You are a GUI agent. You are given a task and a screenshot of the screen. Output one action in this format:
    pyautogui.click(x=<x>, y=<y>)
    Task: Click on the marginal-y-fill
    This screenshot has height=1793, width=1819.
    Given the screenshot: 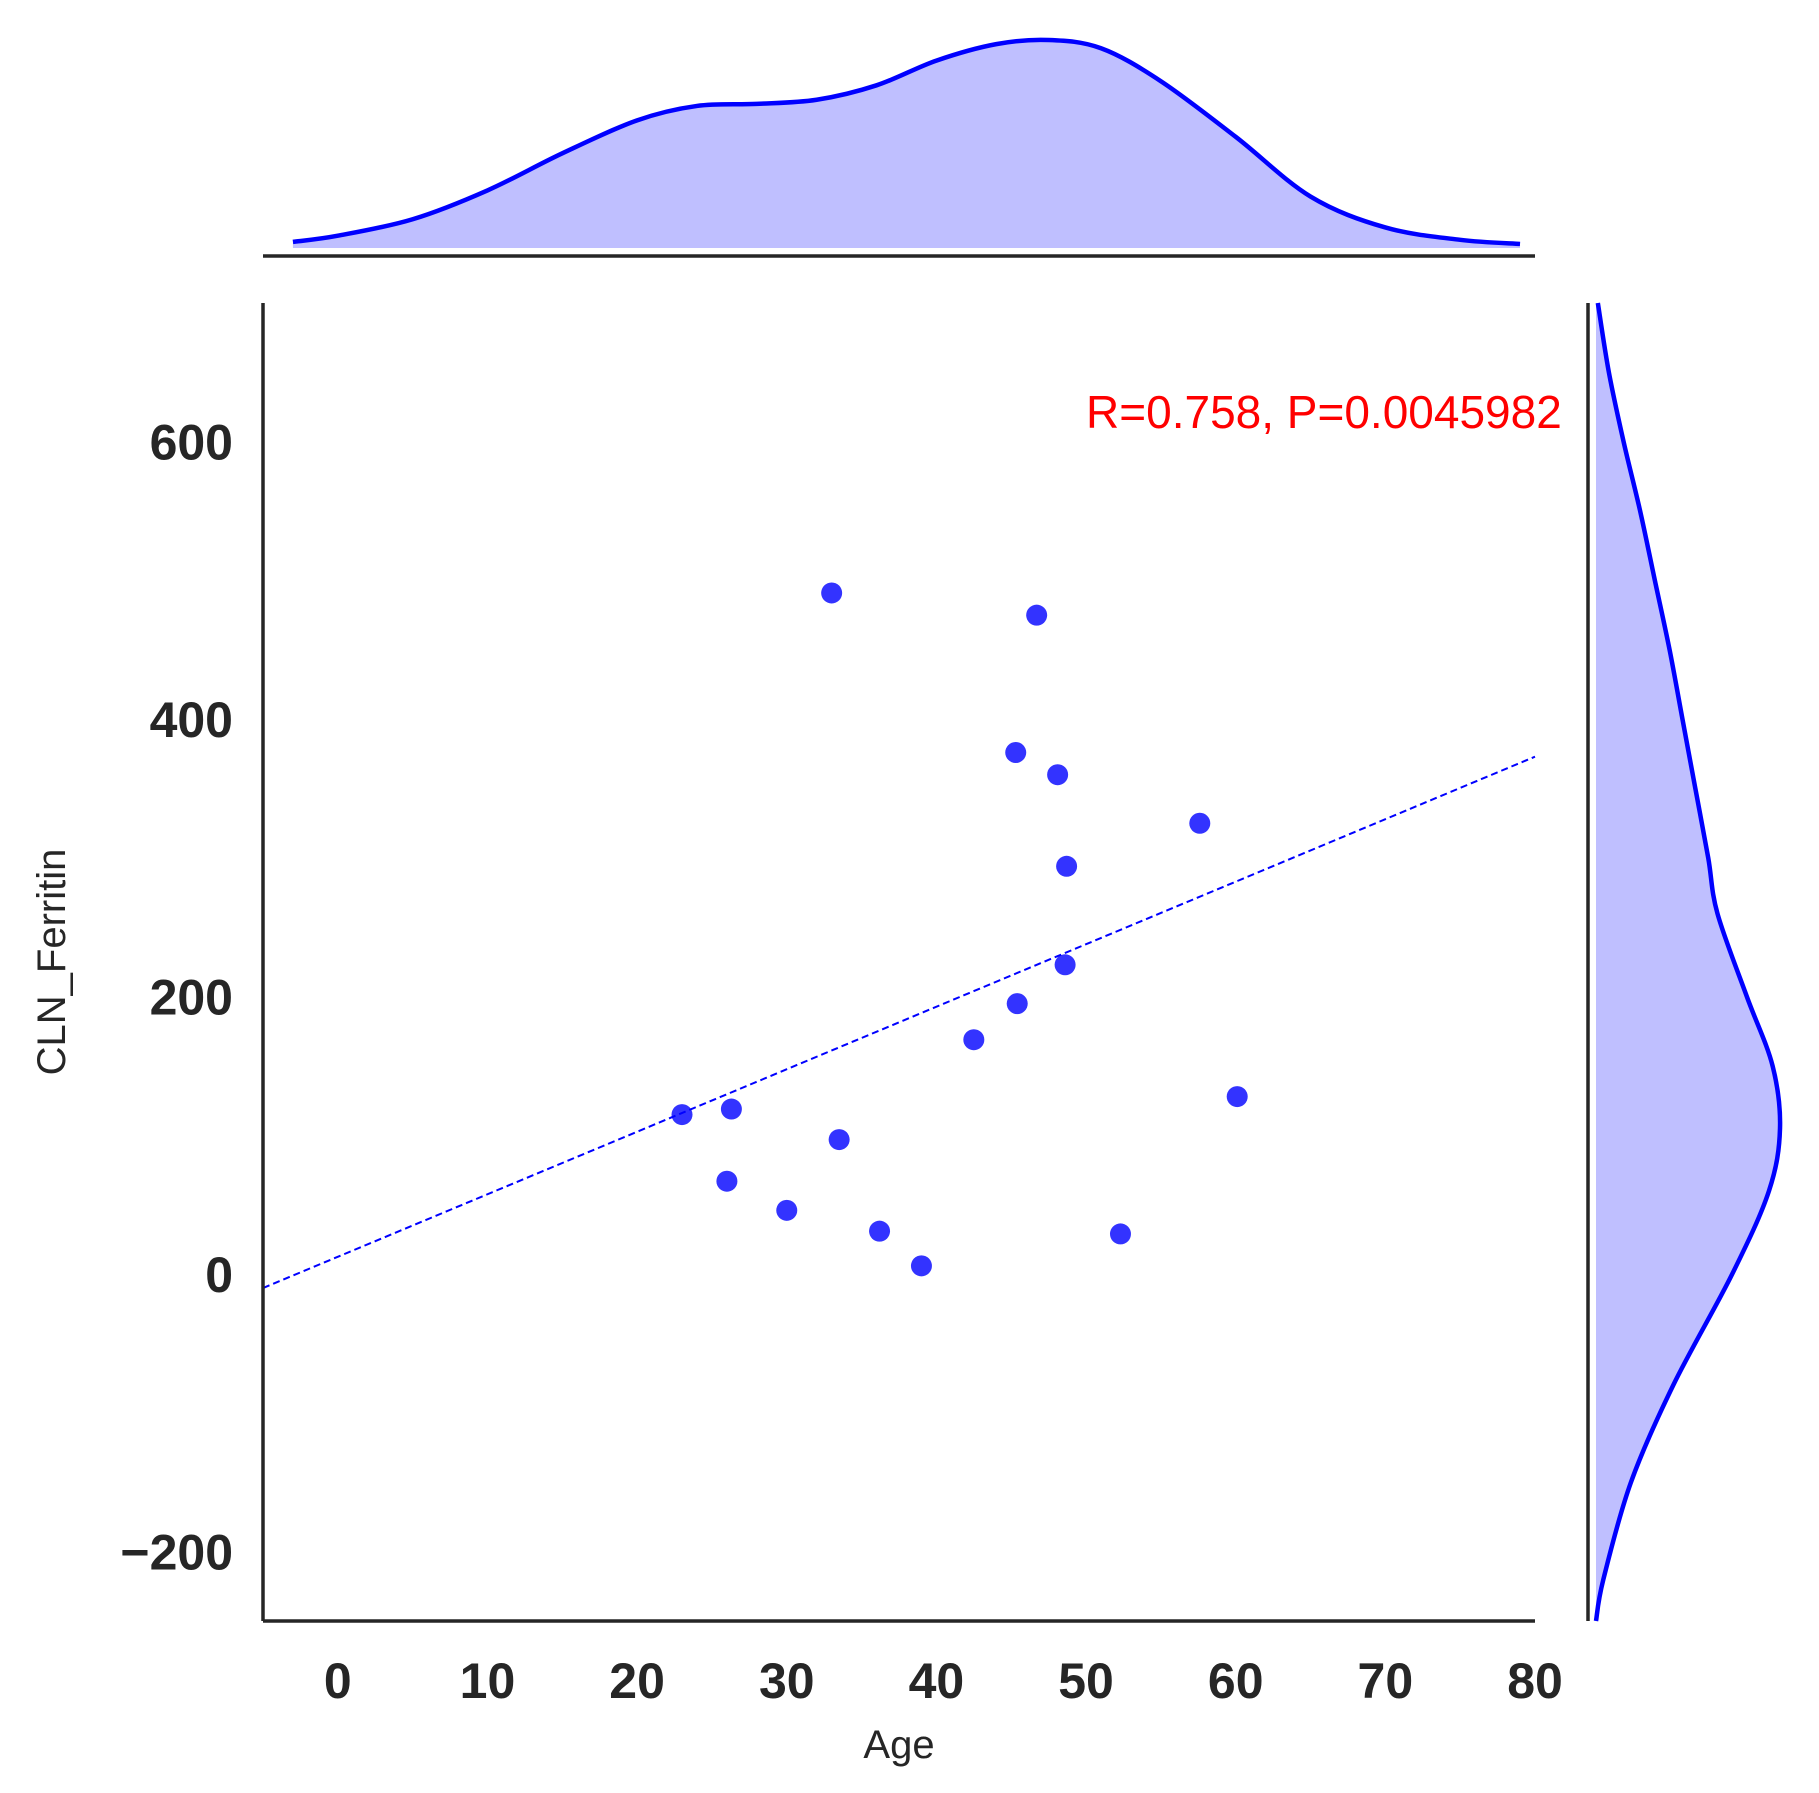 What is the action you would take?
    pyautogui.click(x=1688, y=962)
    